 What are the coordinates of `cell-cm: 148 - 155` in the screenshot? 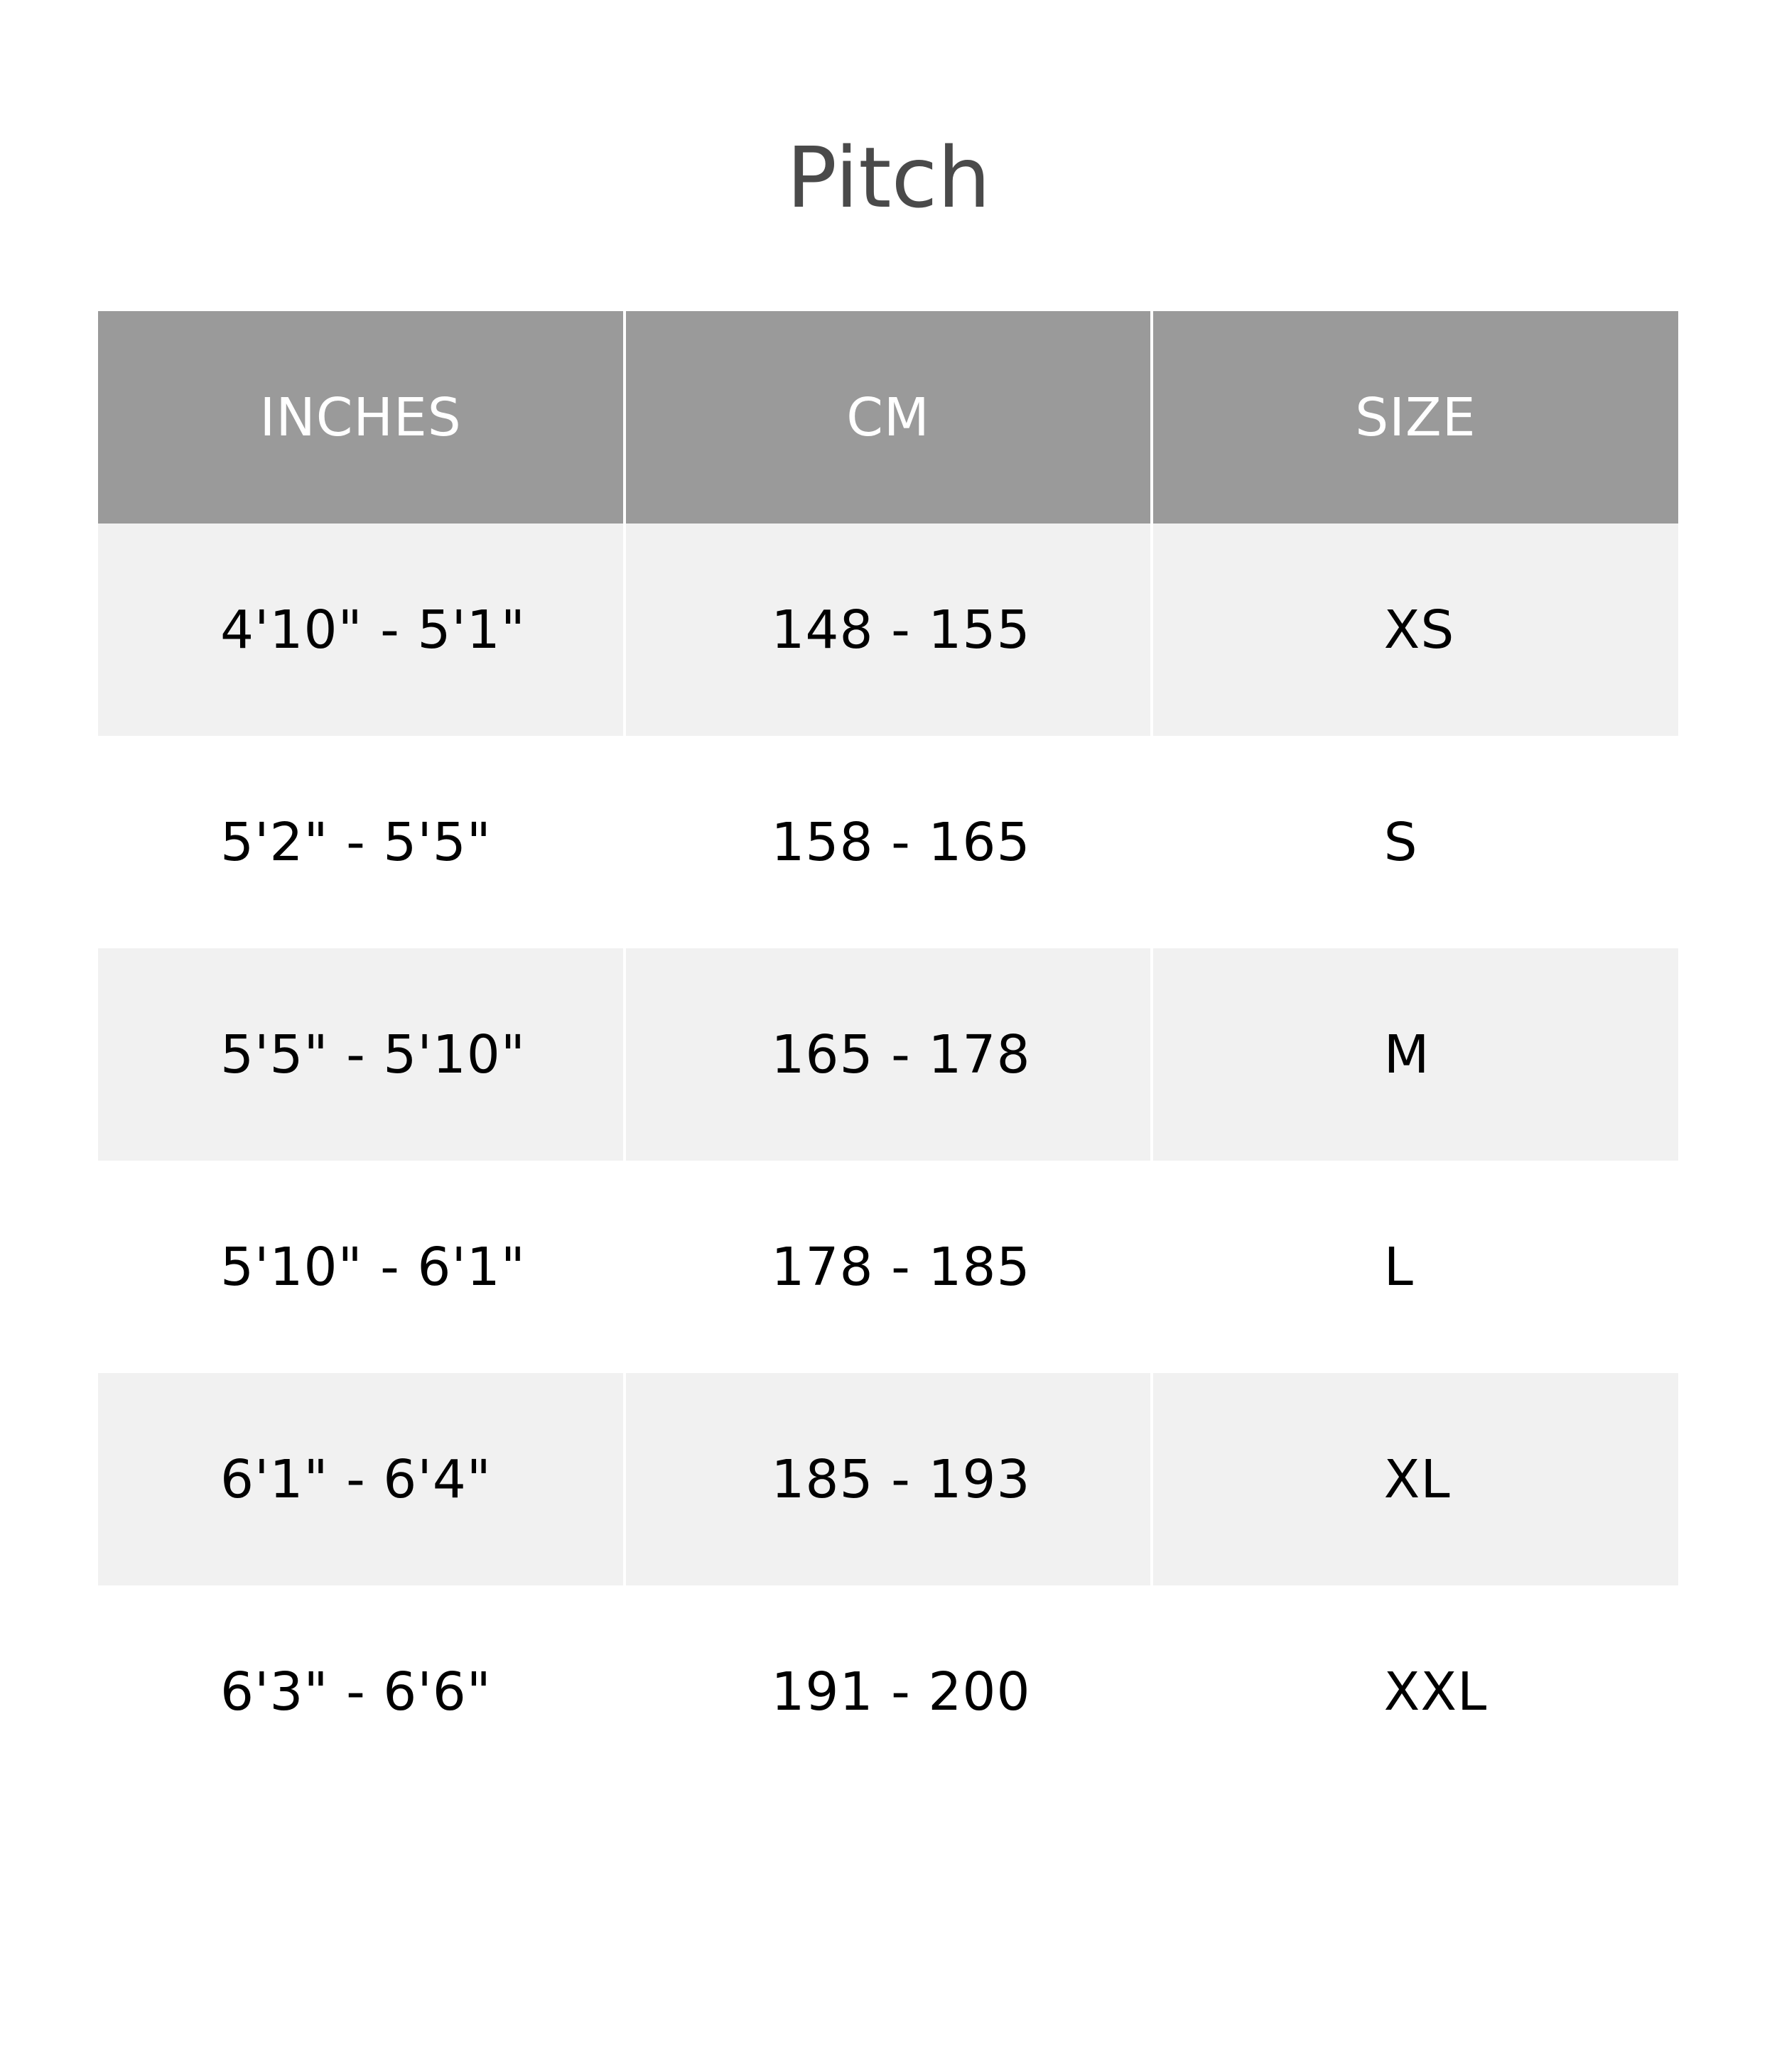 It's located at (888, 630).